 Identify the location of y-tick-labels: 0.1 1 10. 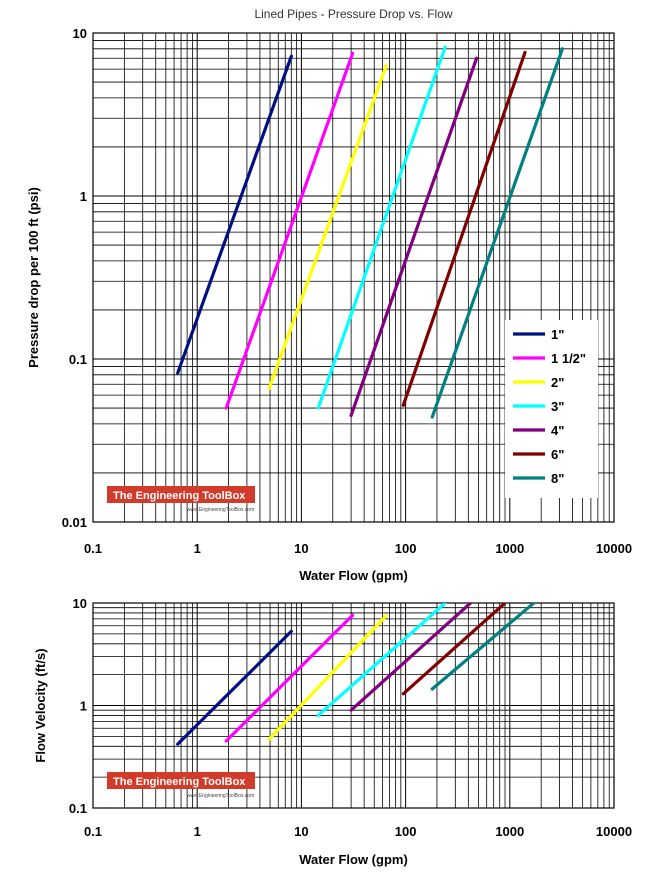
(78, 706).